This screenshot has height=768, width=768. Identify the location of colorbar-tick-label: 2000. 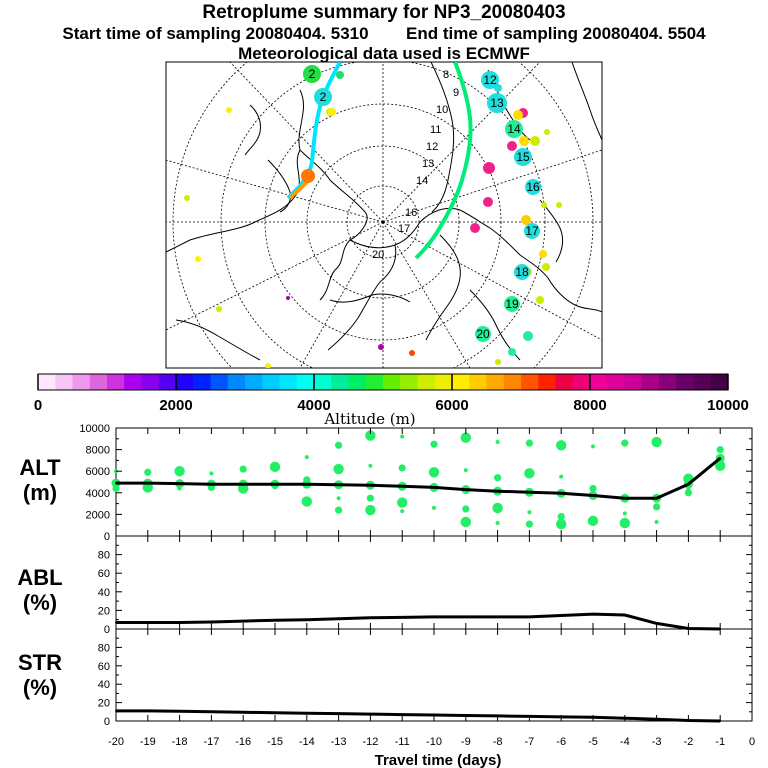
(175, 405).